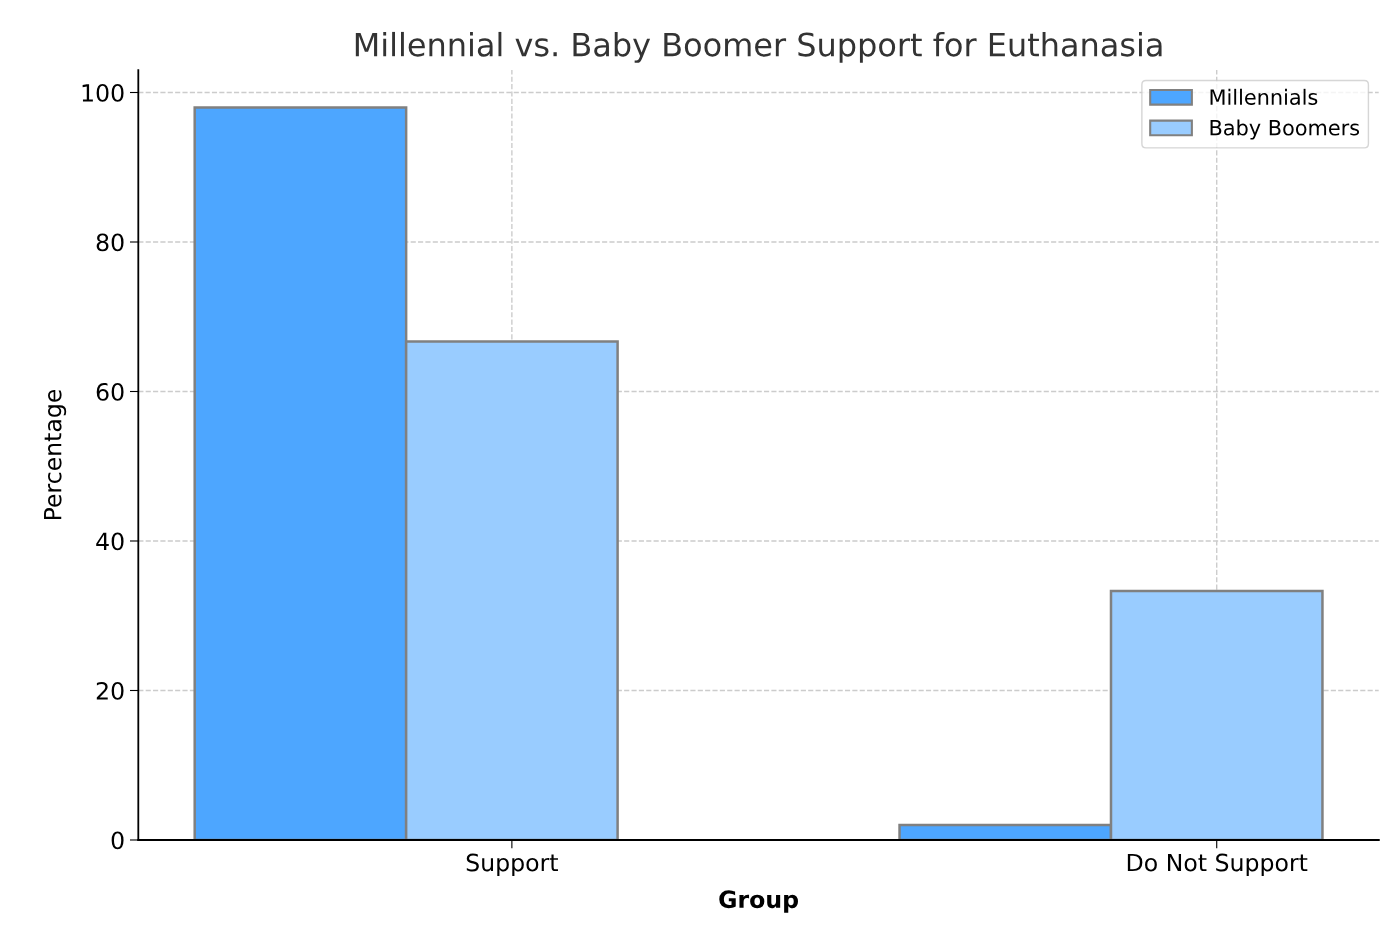  I want to click on y-tick-label: 40, so click(110, 541).